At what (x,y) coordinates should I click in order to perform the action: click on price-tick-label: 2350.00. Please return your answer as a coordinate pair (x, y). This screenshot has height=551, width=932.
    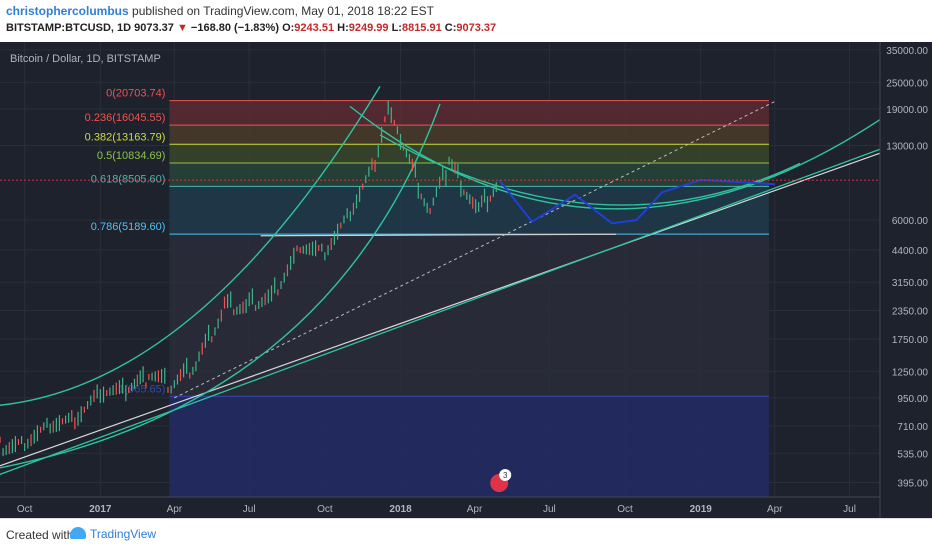
    Looking at the image, I should click on (910, 311).